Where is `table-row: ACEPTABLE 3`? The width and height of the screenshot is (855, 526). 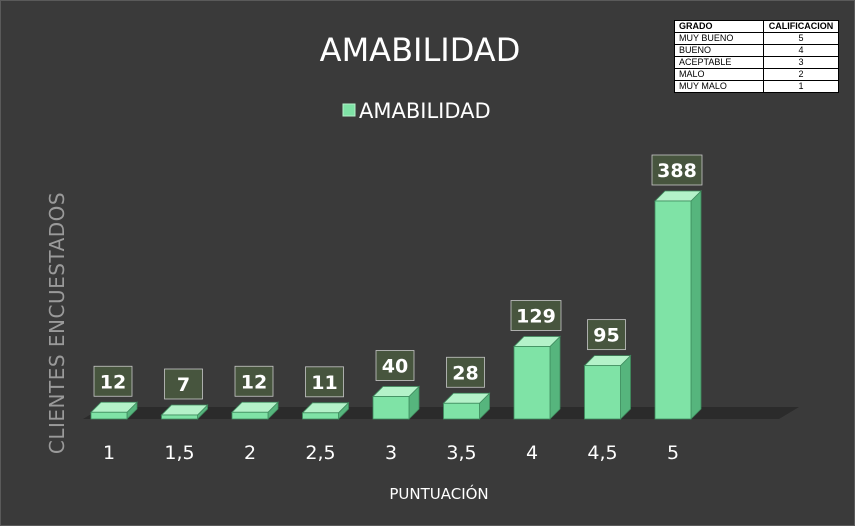
table-row: ACEPTABLE 3 is located at coordinates (756, 62).